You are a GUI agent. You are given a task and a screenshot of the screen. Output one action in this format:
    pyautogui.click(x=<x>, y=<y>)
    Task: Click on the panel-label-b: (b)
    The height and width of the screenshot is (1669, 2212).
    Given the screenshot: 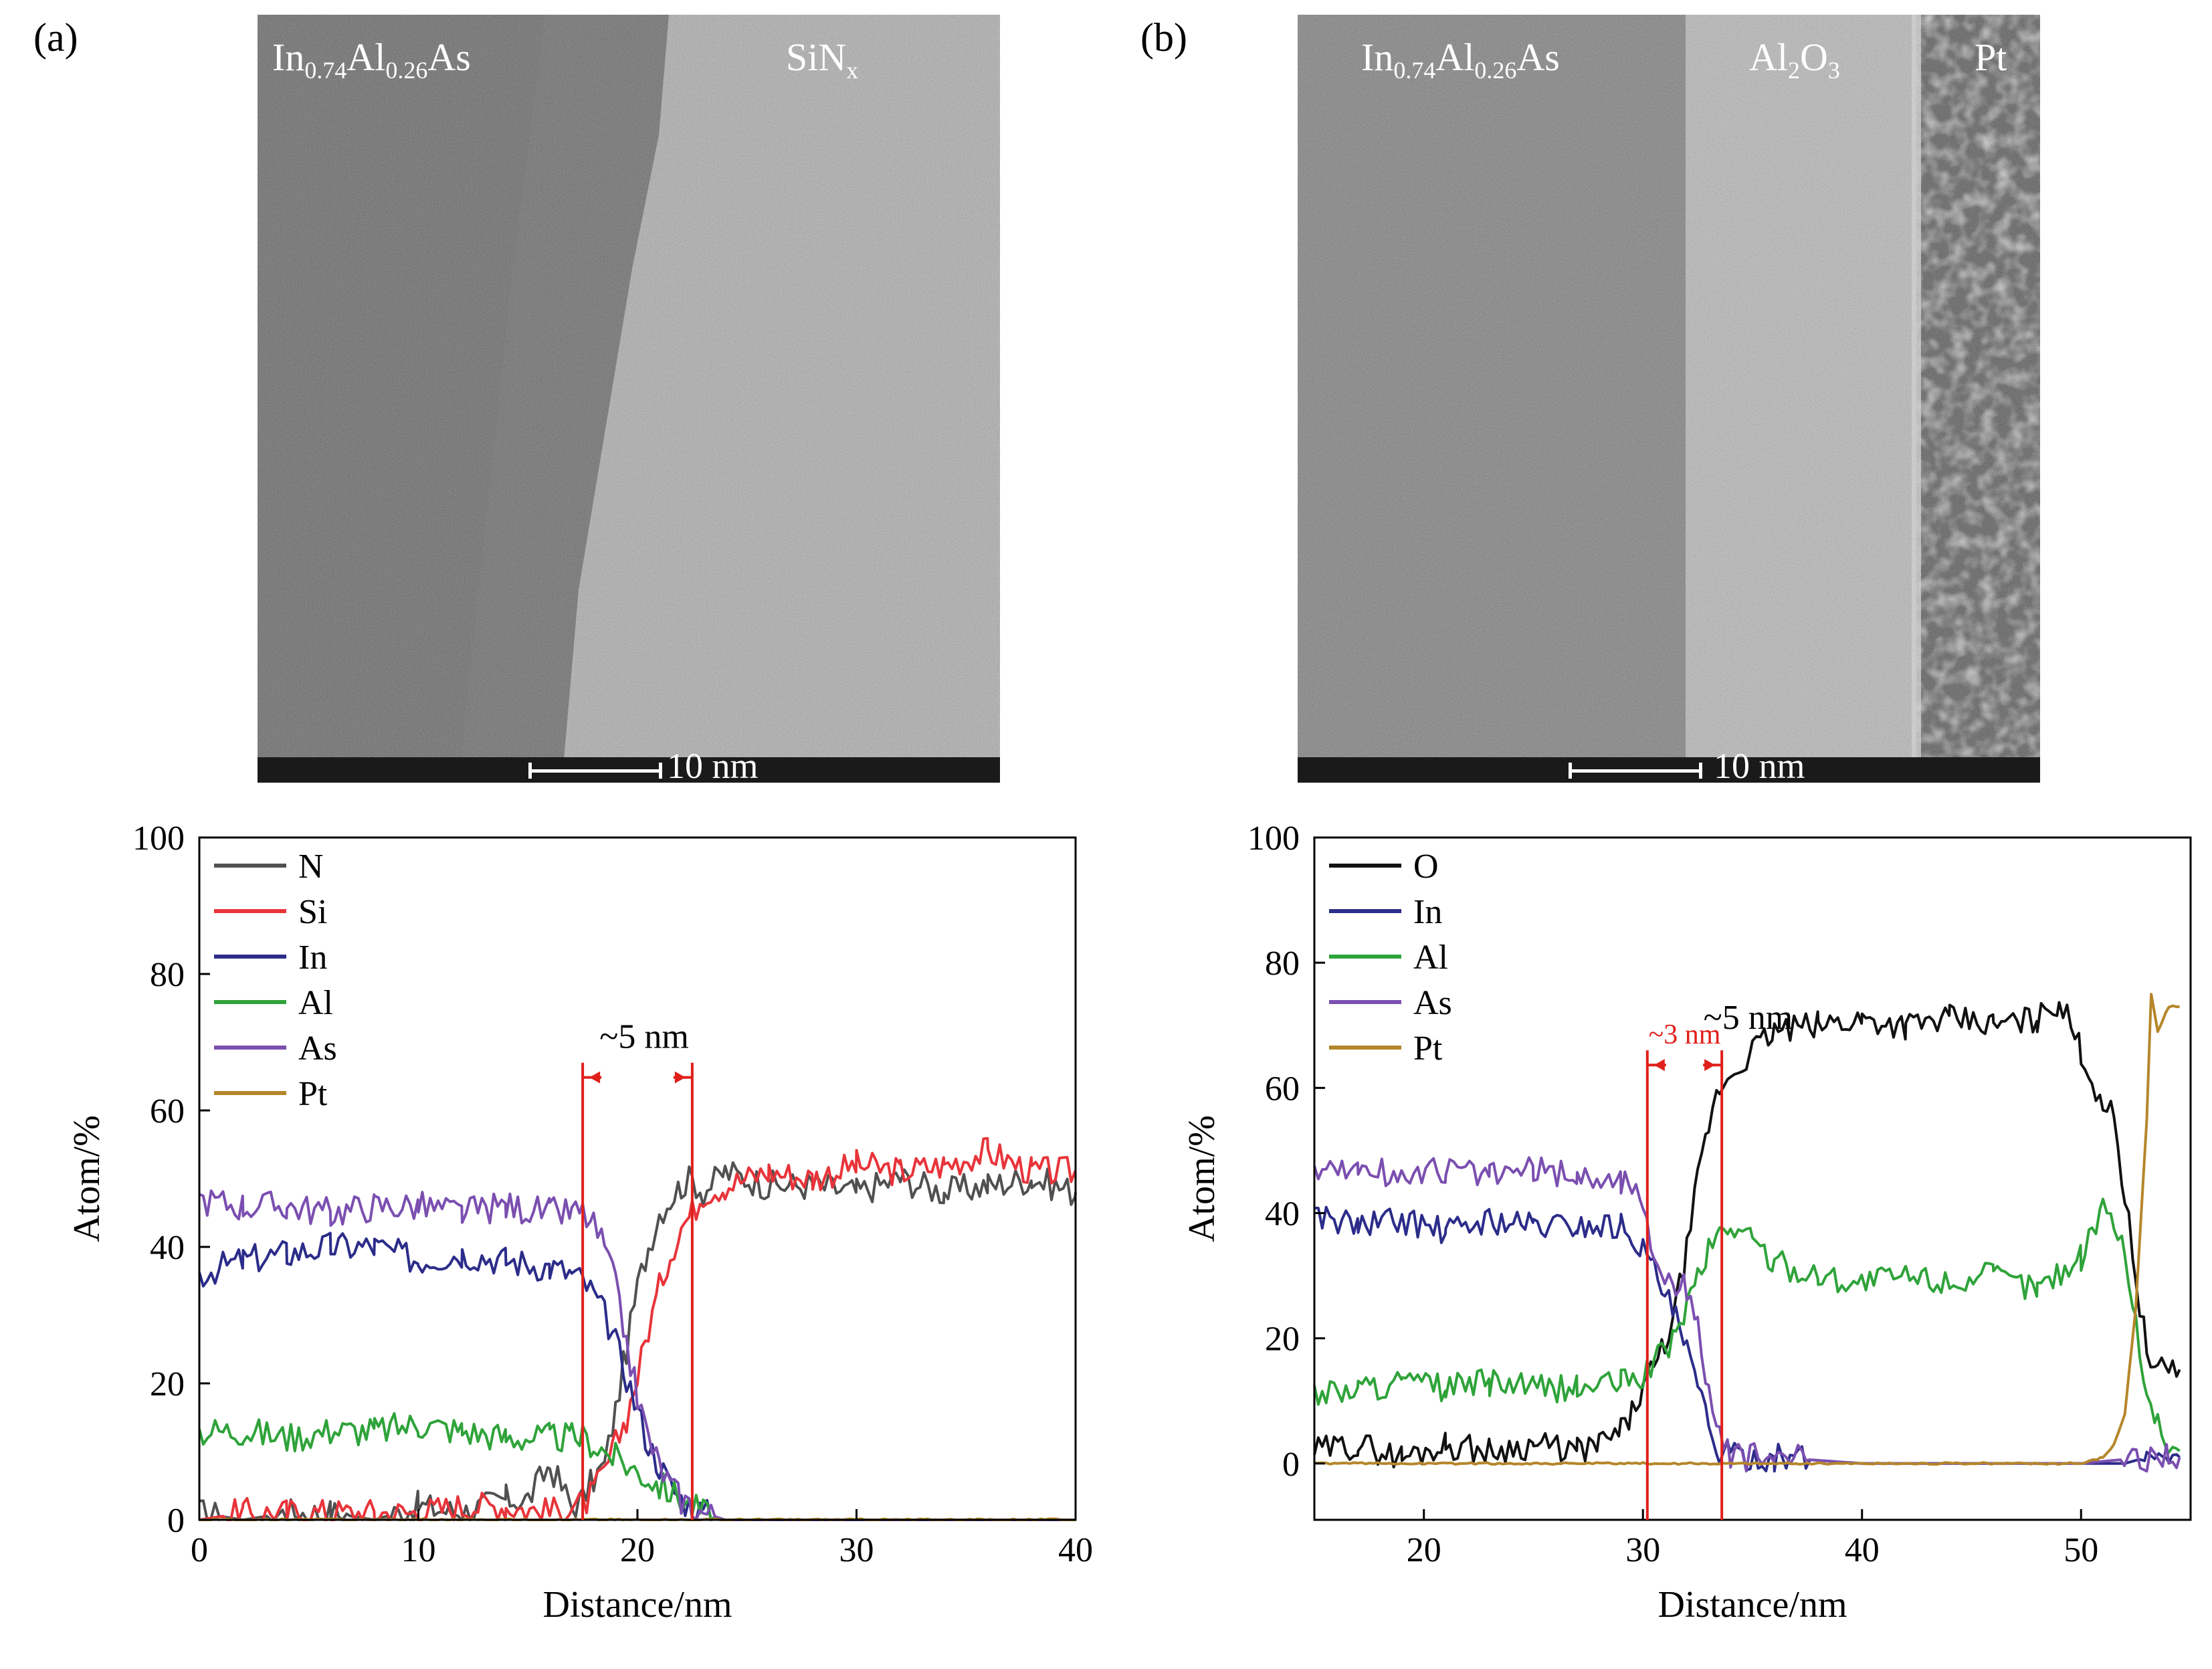 What is the action you would take?
    pyautogui.click(x=1163, y=37)
    